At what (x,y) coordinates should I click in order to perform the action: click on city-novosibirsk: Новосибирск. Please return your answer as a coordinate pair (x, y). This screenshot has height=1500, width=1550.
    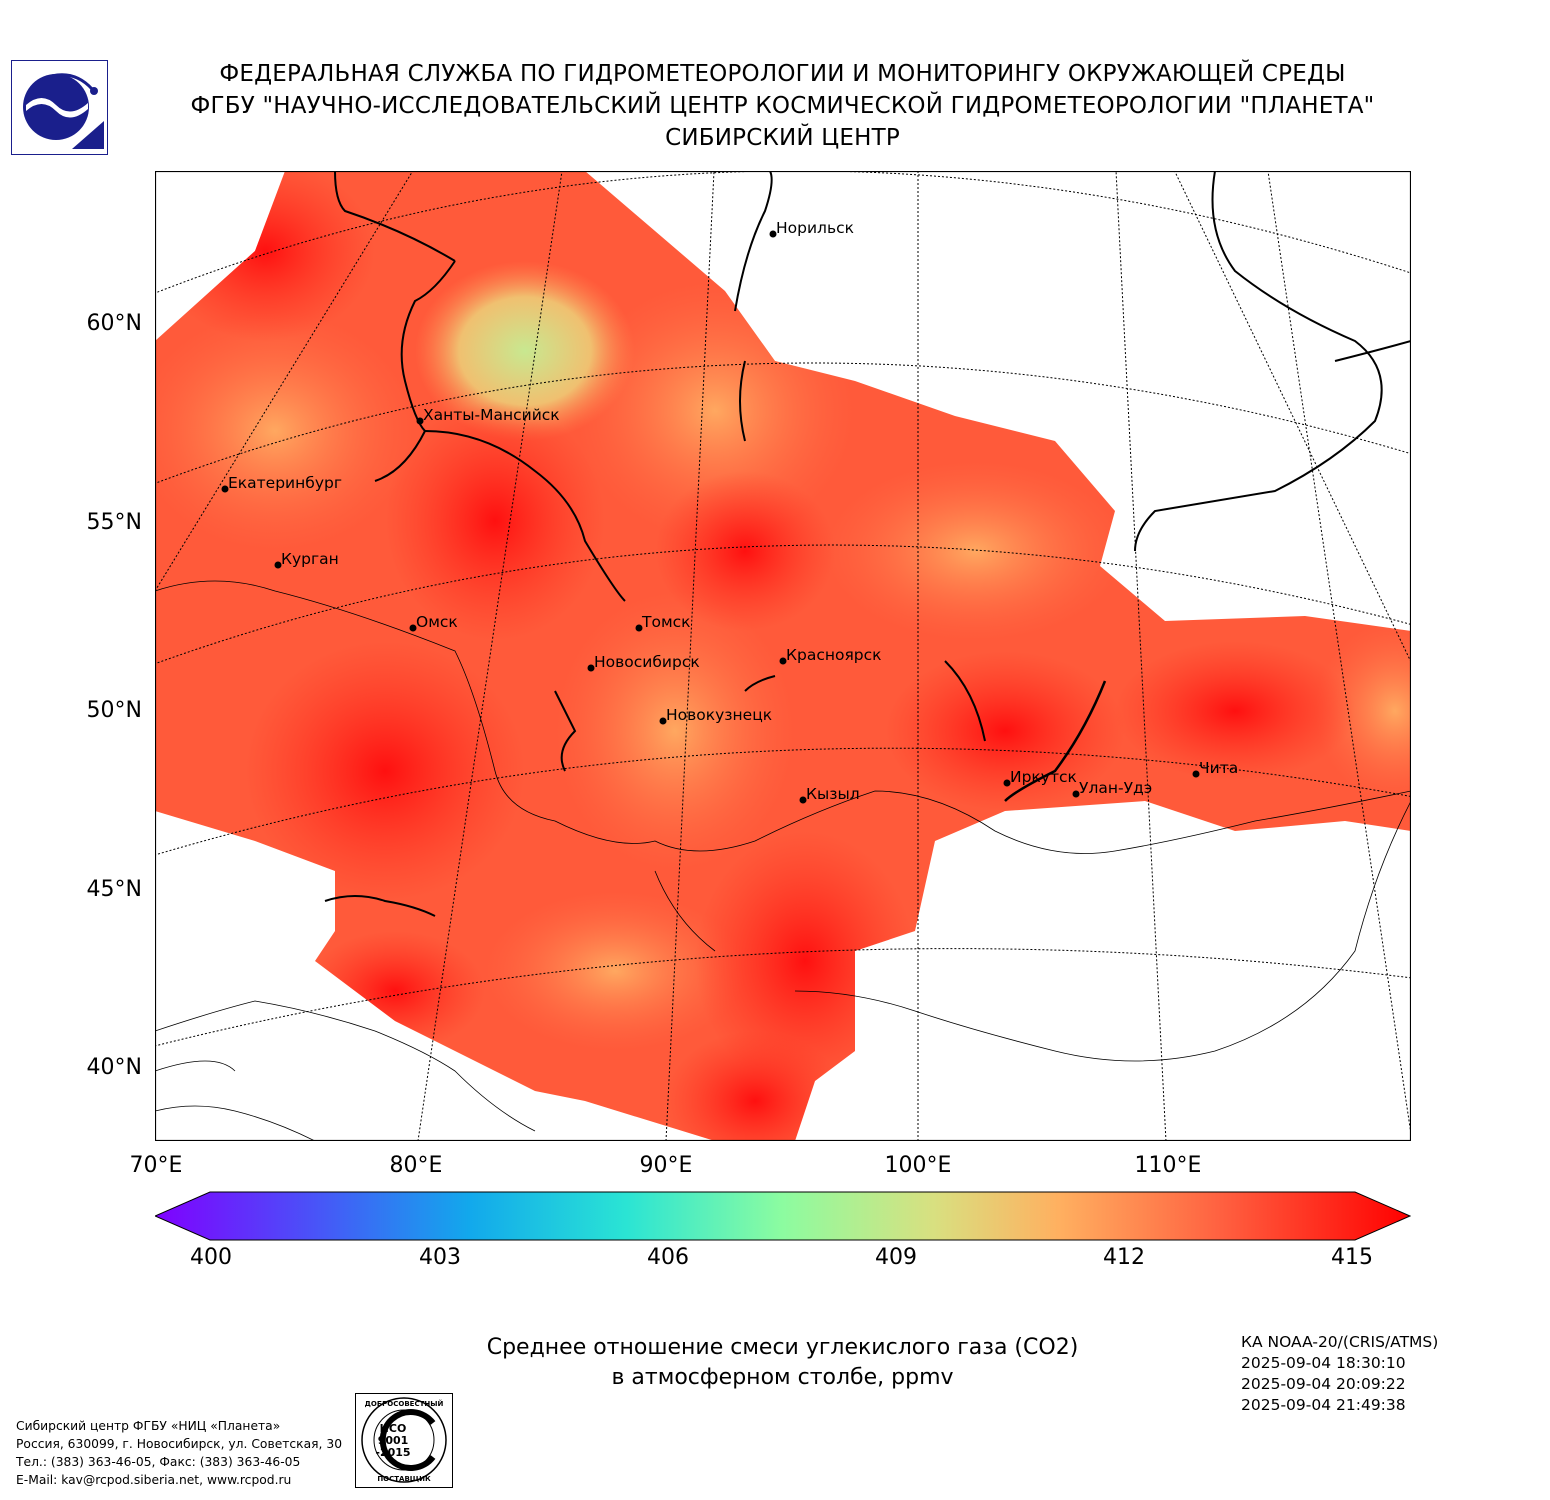
    Looking at the image, I should click on (643, 662).